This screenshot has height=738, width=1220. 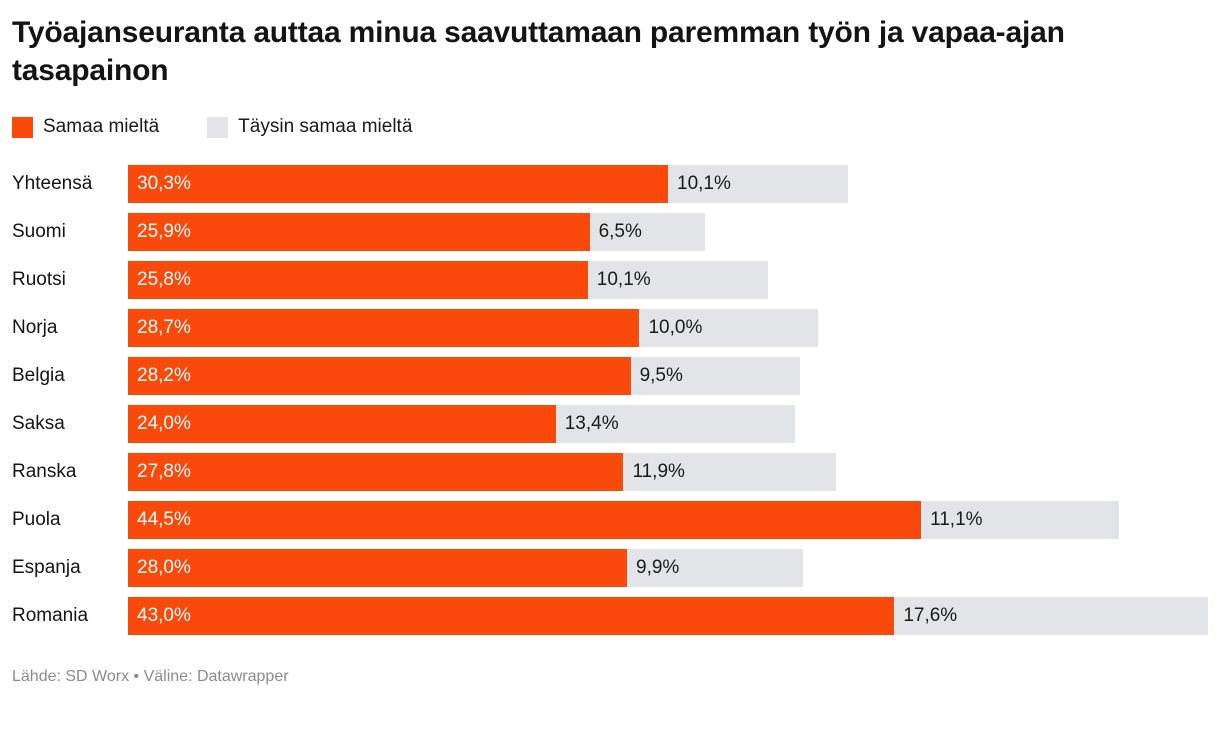 I want to click on row-label: Espanja, so click(x=46, y=568).